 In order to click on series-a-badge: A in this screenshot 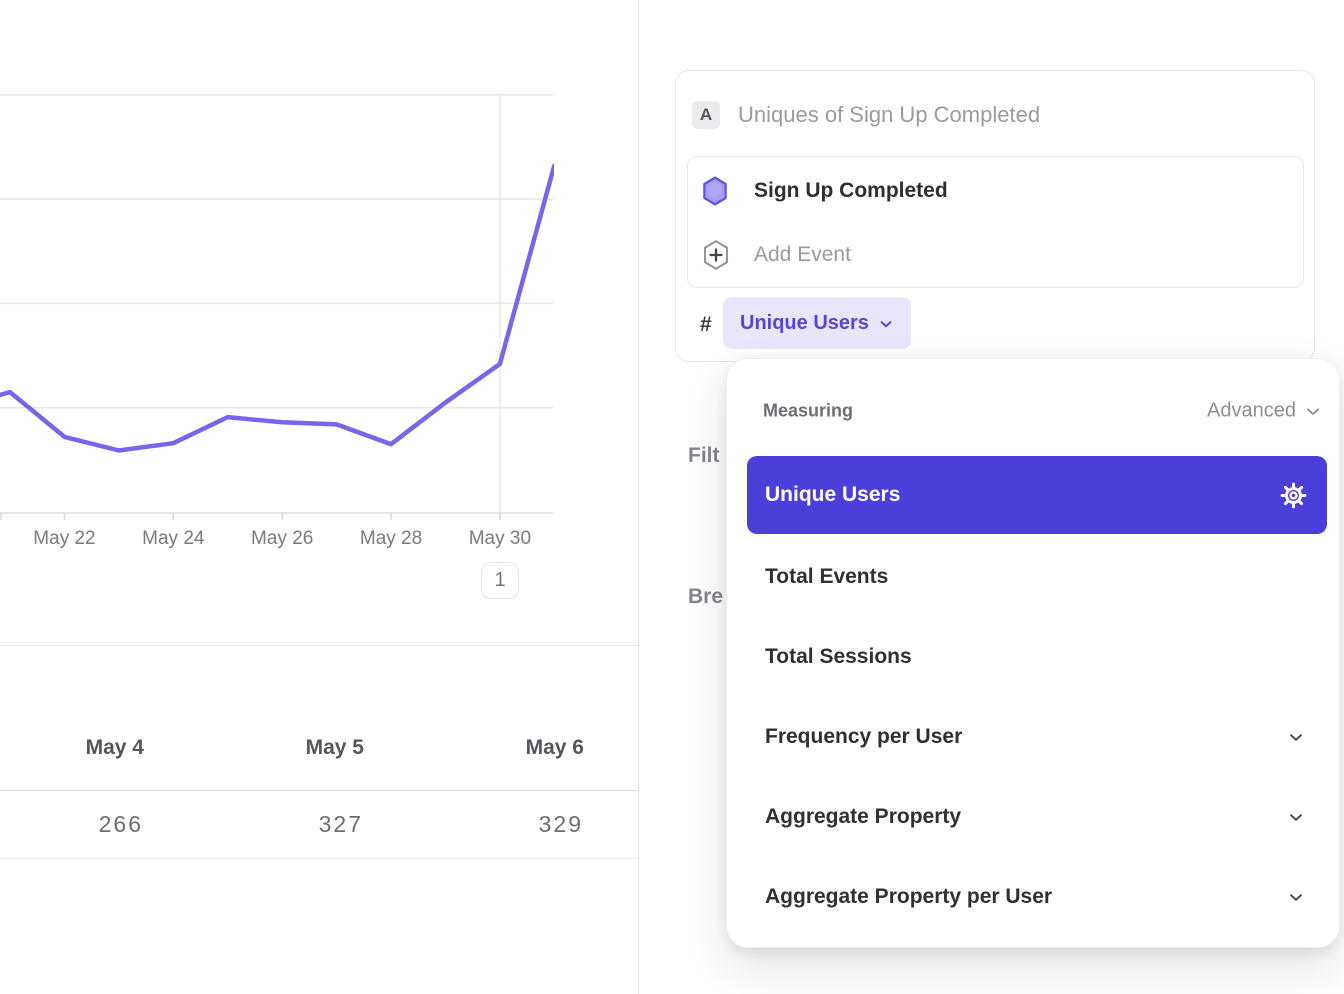, I will do `click(706, 115)`.